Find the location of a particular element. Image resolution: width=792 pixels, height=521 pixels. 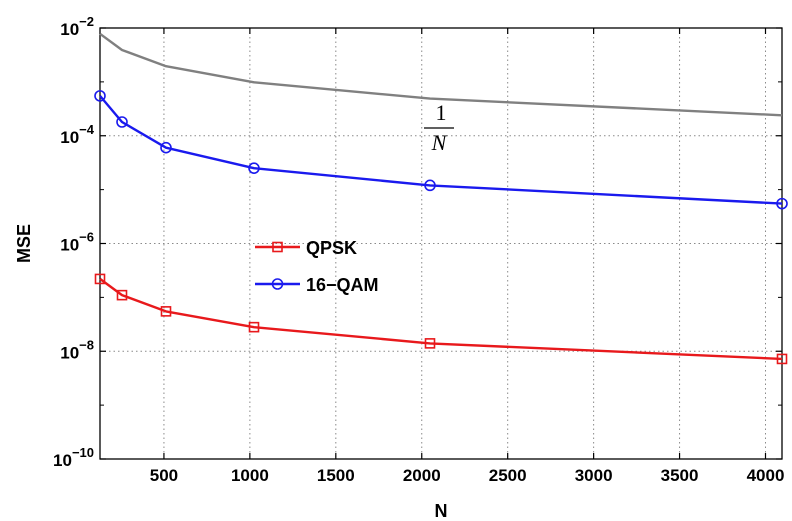

x-tick-label: 1000 is located at coordinates (250, 475).